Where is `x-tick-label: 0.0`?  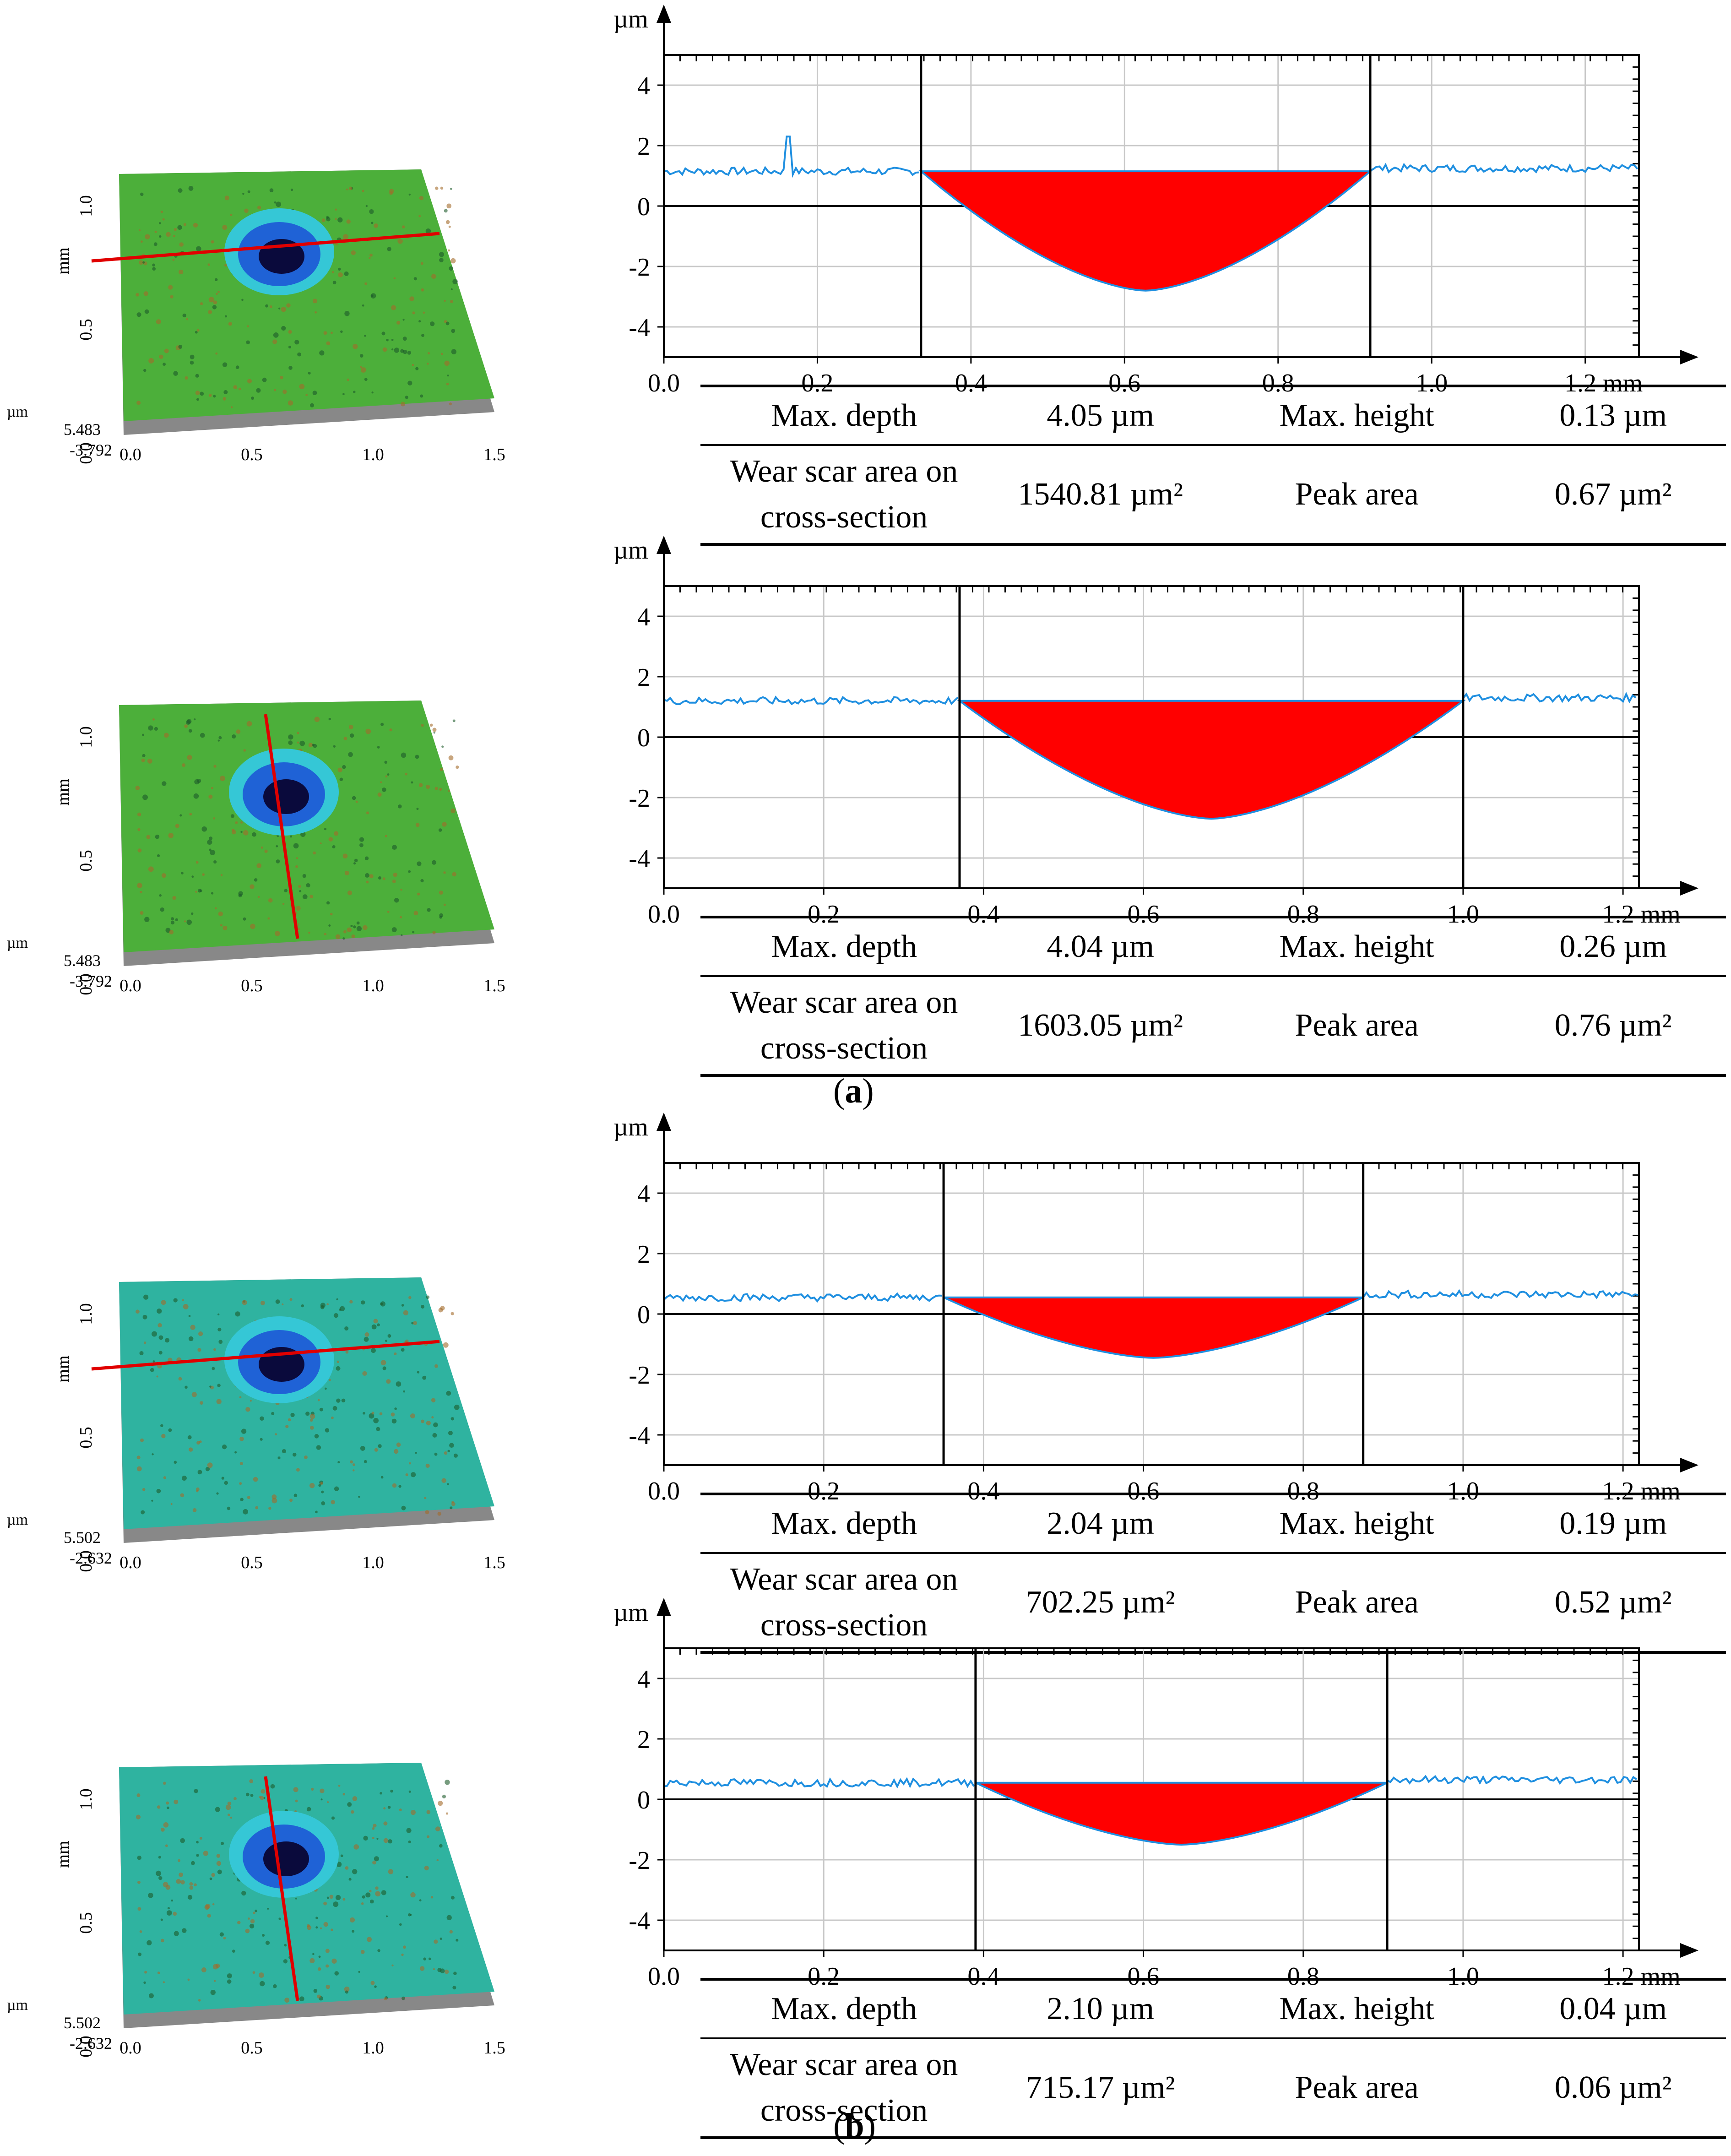 x-tick-label: 0.0 is located at coordinates (664, 1491).